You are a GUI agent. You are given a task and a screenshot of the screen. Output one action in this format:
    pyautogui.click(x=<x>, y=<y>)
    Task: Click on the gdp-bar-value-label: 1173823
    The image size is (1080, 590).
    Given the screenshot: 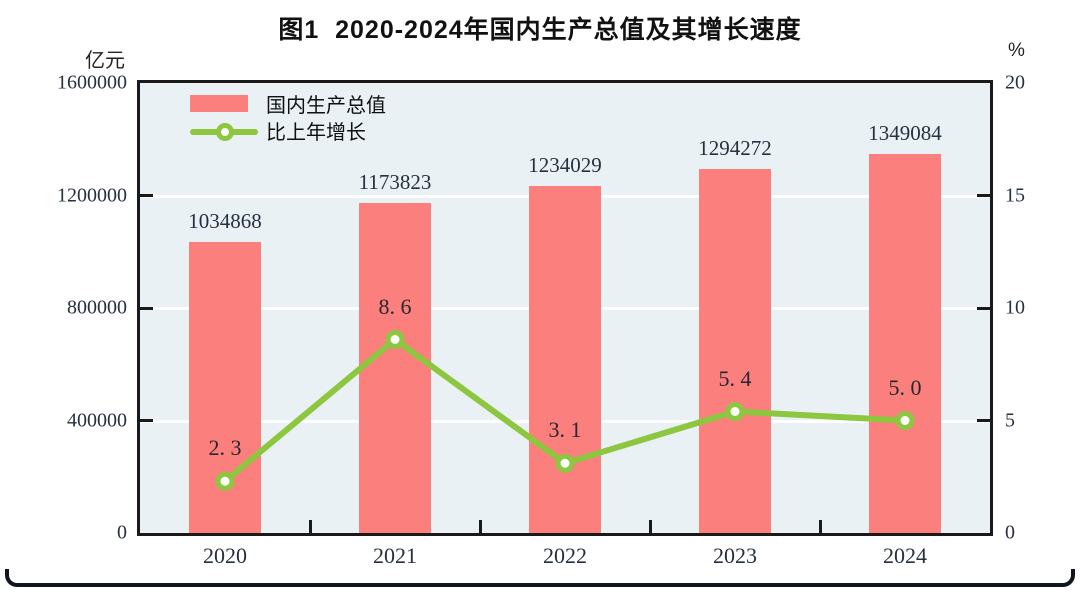 What is the action you would take?
    pyautogui.click(x=395, y=181)
    